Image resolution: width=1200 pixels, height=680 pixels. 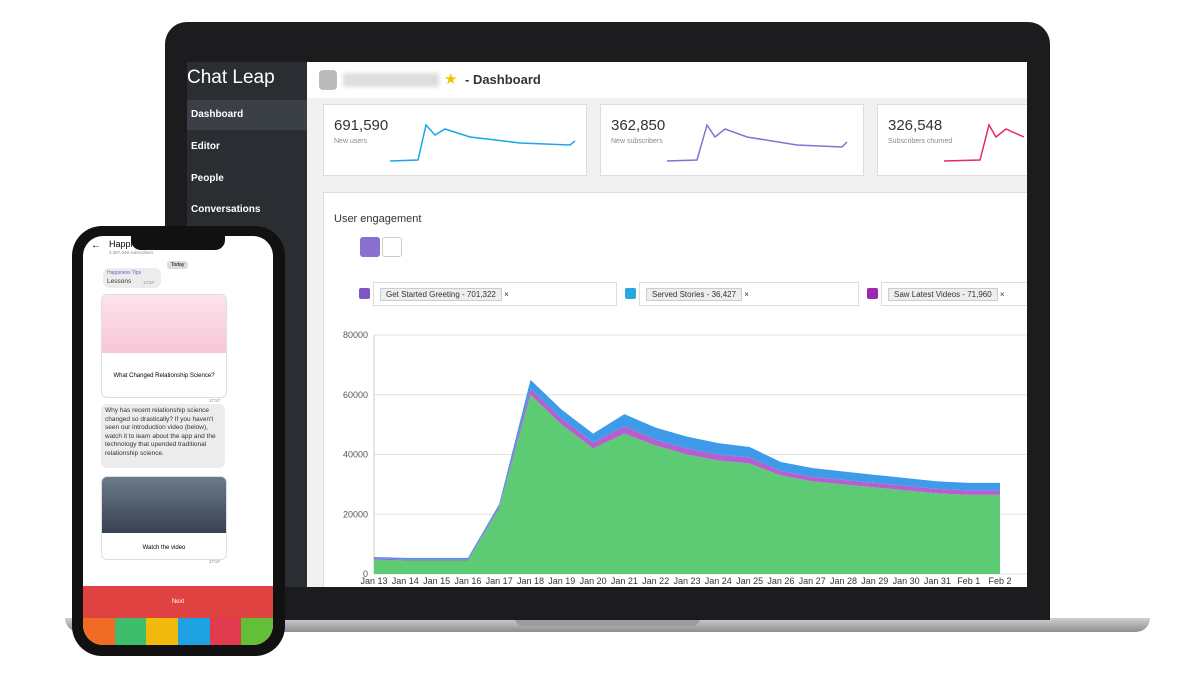 I want to click on x-tick-label: Jan 16, so click(x=467, y=581).